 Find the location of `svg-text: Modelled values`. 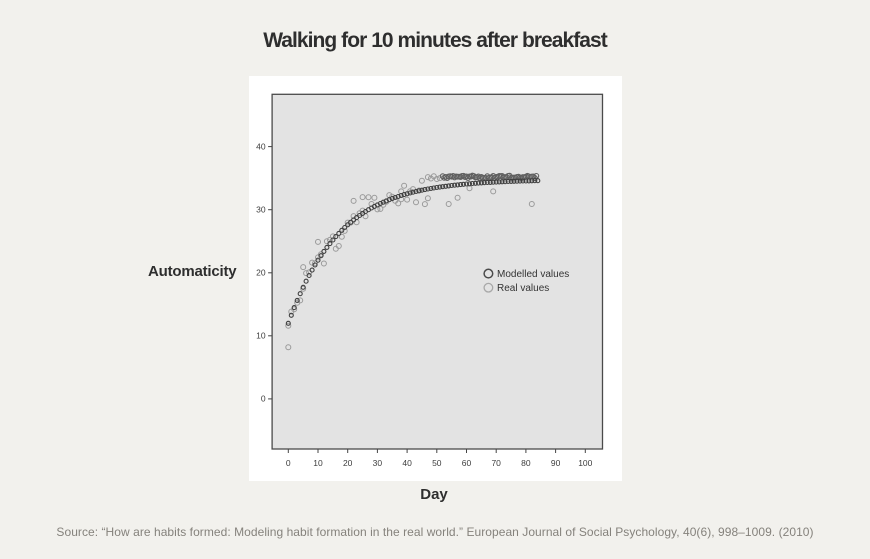

svg-text: Modelled values is located at coordinates (533, 274).